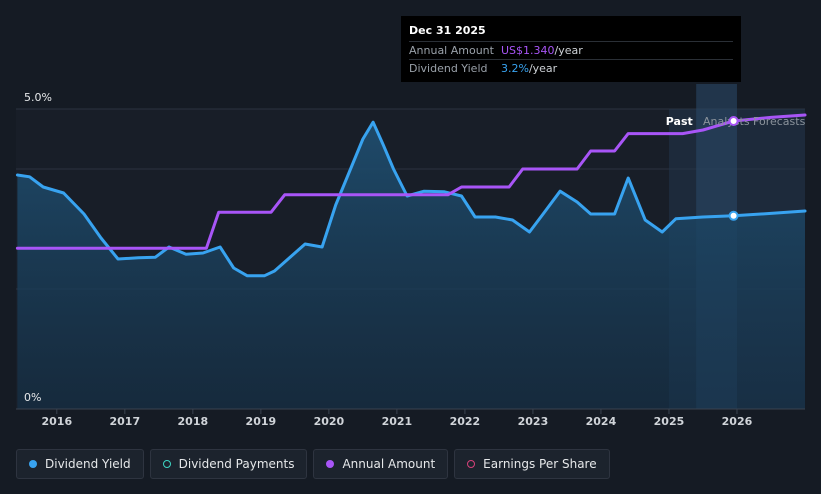 The image size is (821, 494). Describe the element at coordinates (451, 50) in the screenshot. I see `tooltip-label: Annual Amount` at that location.